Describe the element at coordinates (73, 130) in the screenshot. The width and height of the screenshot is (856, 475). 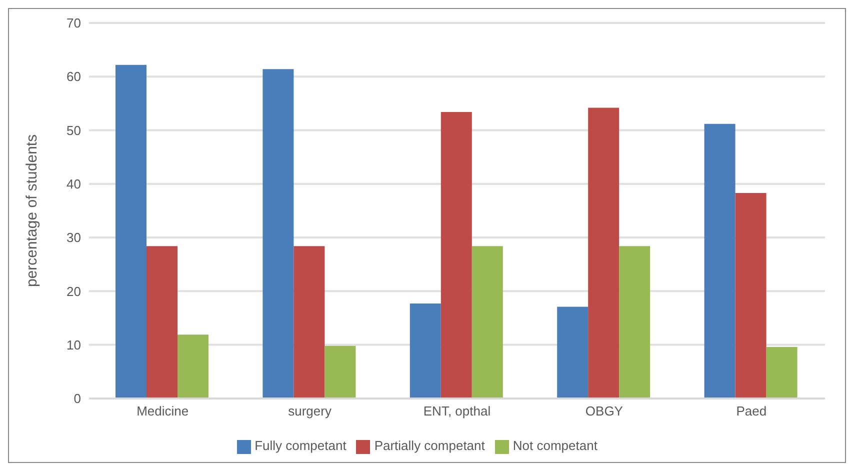
I see `y-tick-label: 50` at that location.